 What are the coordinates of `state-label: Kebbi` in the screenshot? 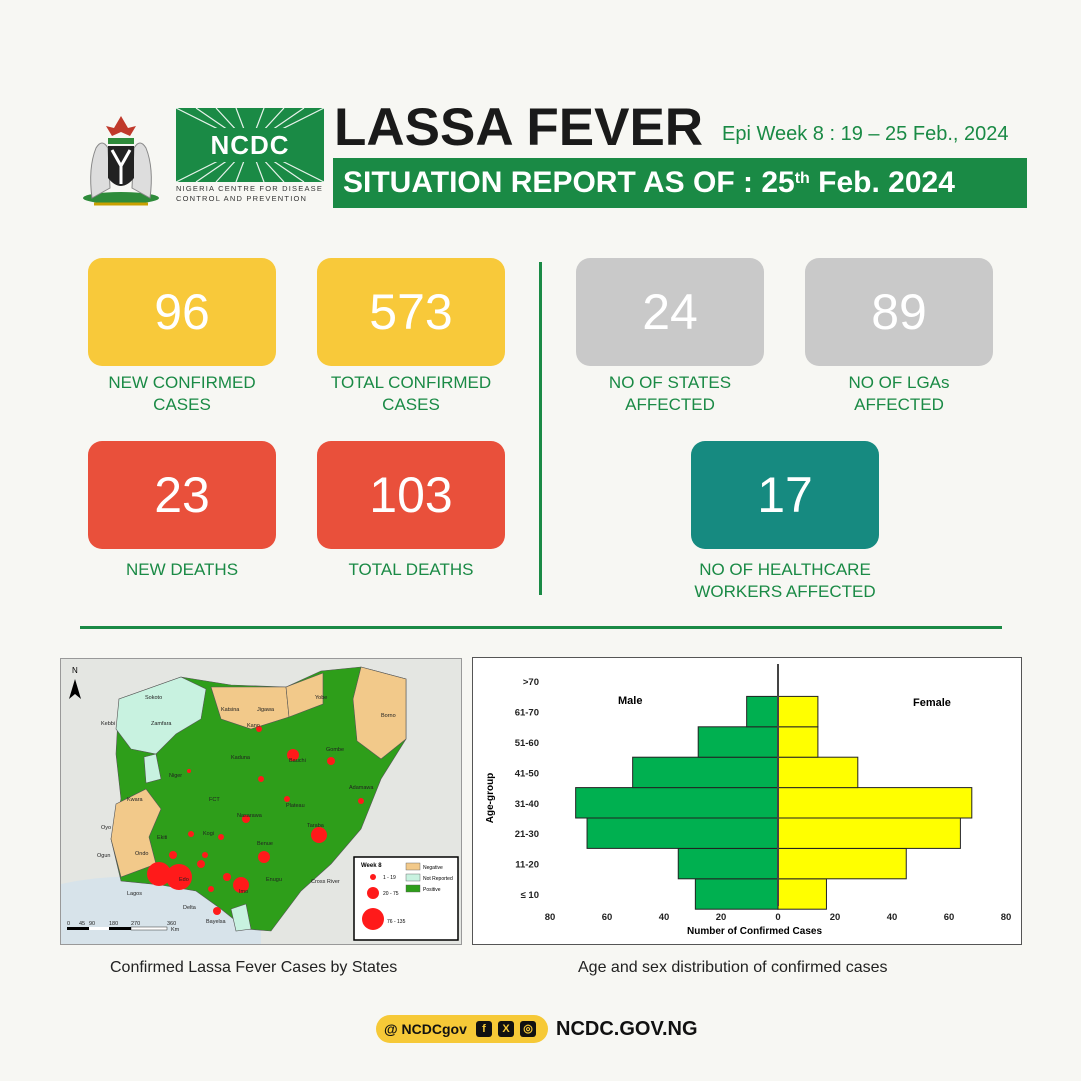 It's located at (108, 724).